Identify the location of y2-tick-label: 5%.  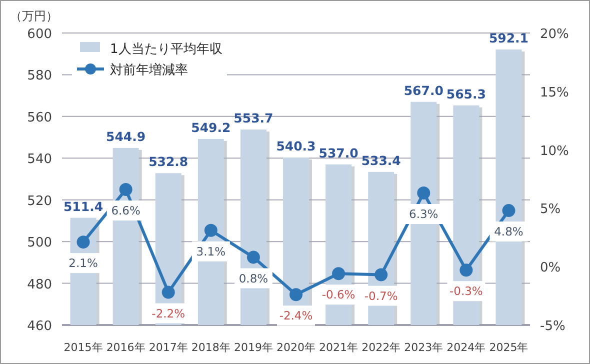
(550, 210).